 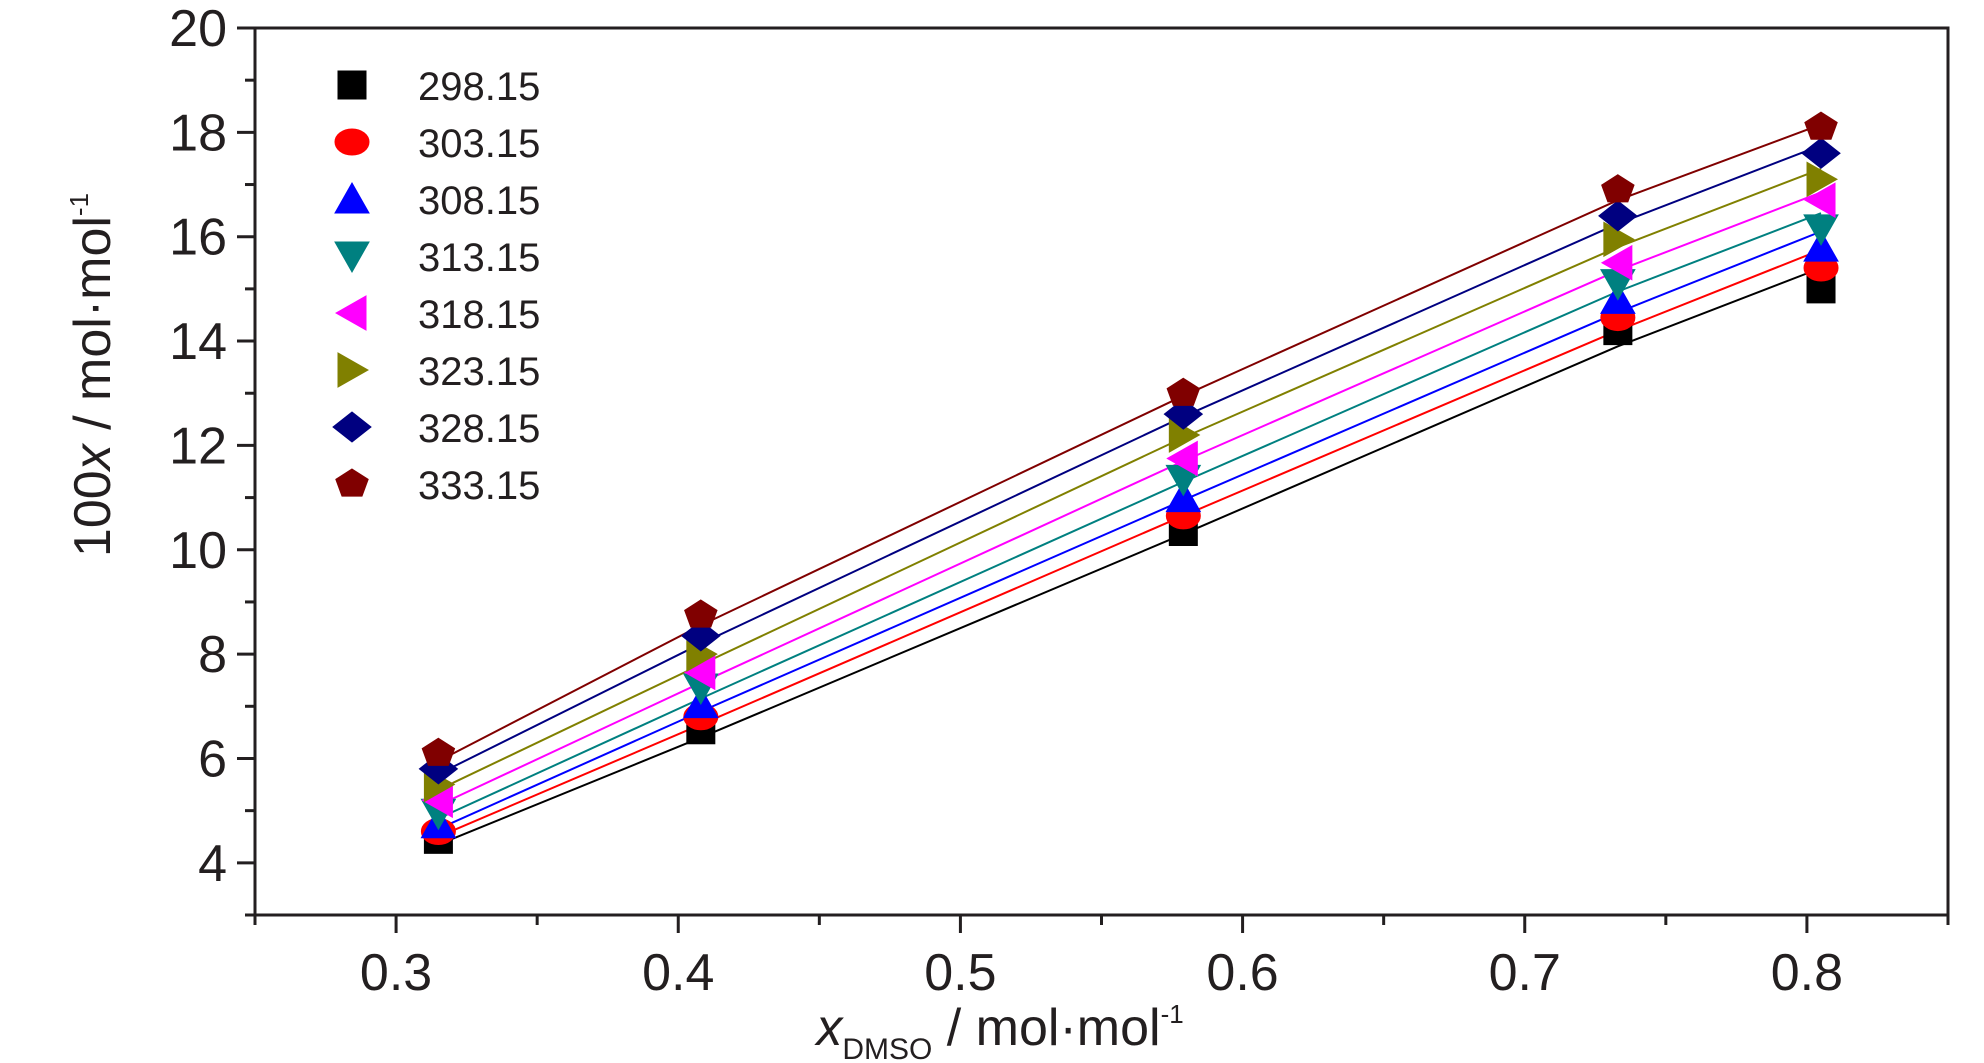 I want to click on legend-label-313.15: 313.15, so click(x=479, y=258).